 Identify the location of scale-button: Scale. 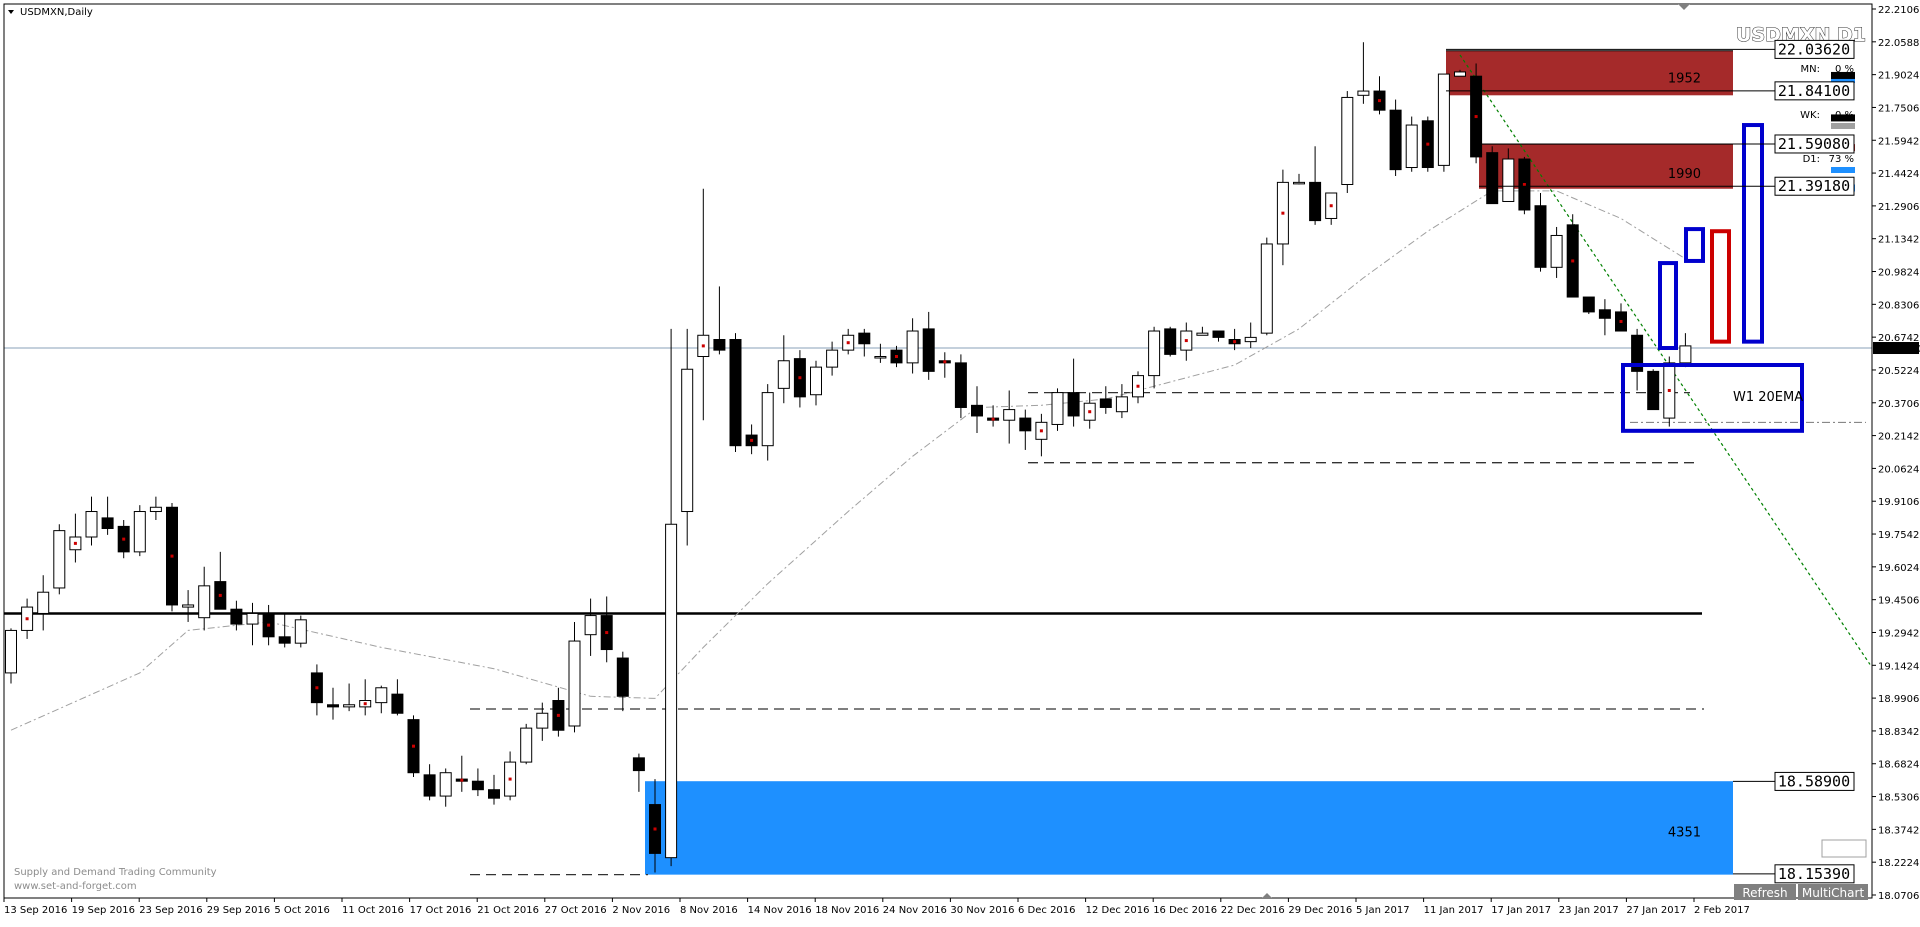
(1844, 848).